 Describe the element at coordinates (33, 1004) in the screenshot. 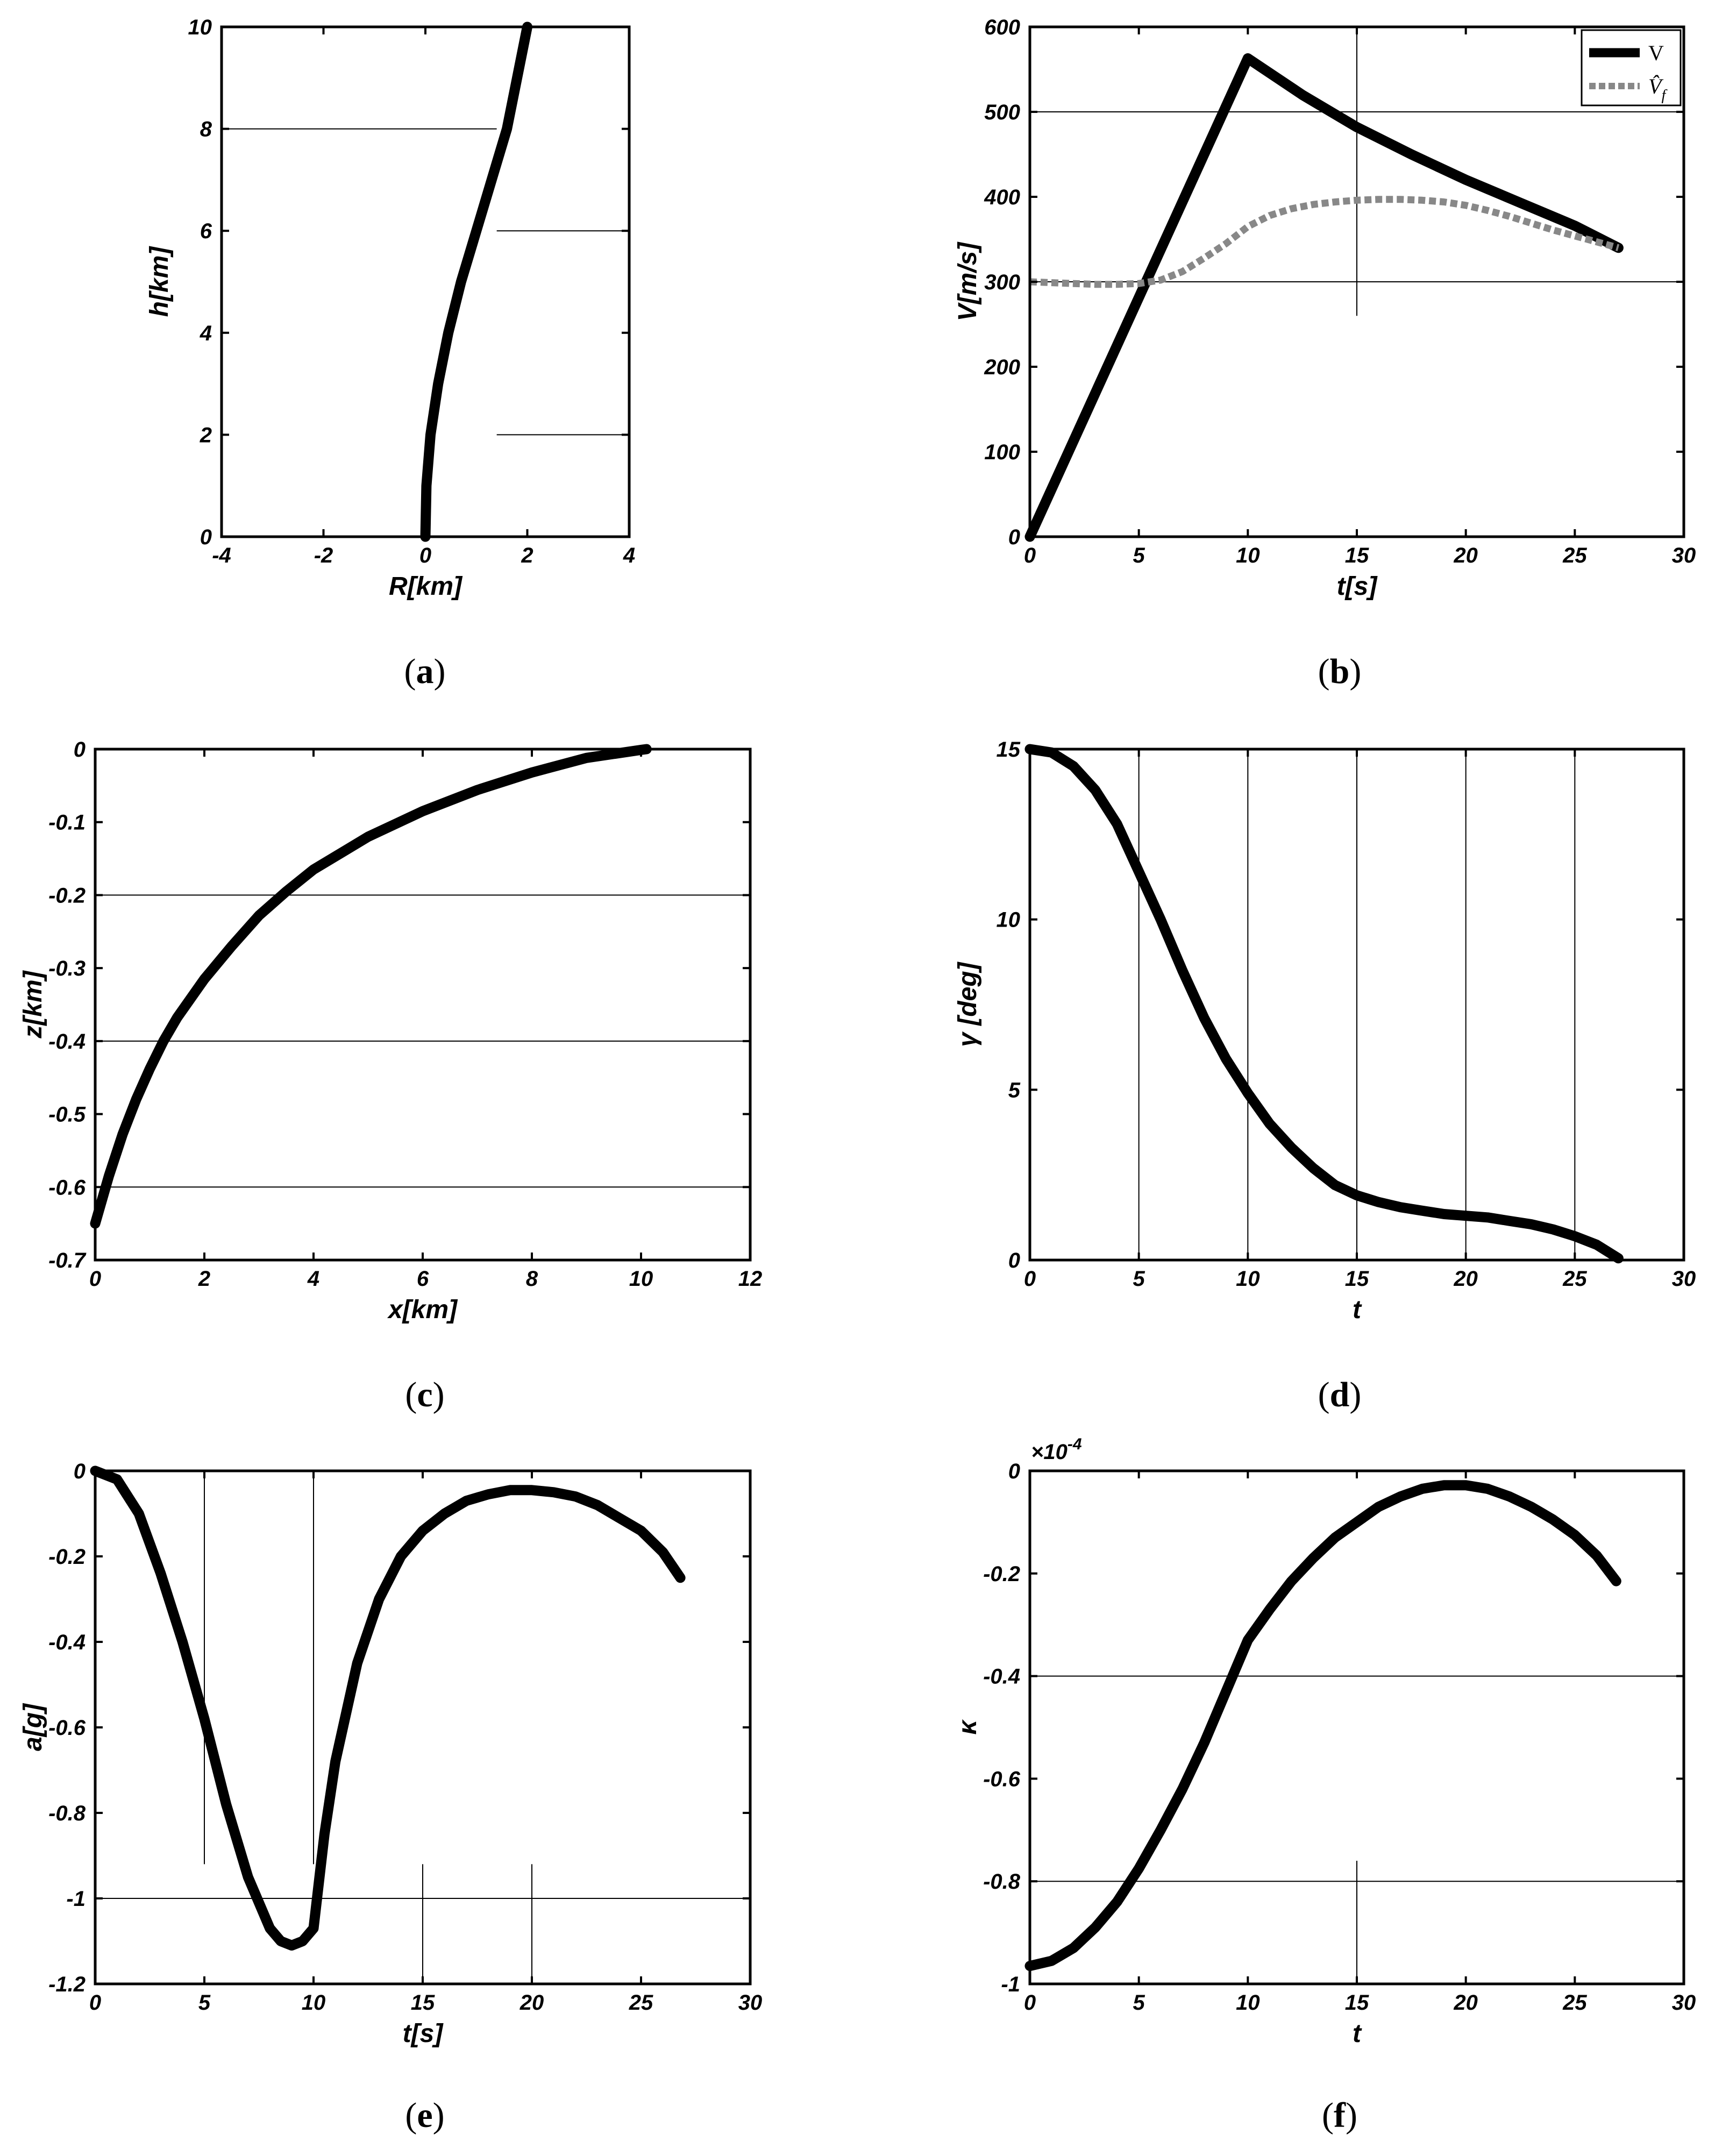

I see `y-axis-label: z[km]` at that location.